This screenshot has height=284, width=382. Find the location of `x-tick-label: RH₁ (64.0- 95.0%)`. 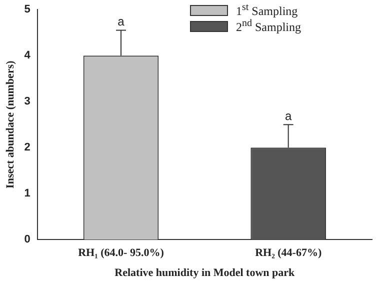

x-tick-label: RH₁ (64.0- 95.0%) is located at coordinates (121, 253).